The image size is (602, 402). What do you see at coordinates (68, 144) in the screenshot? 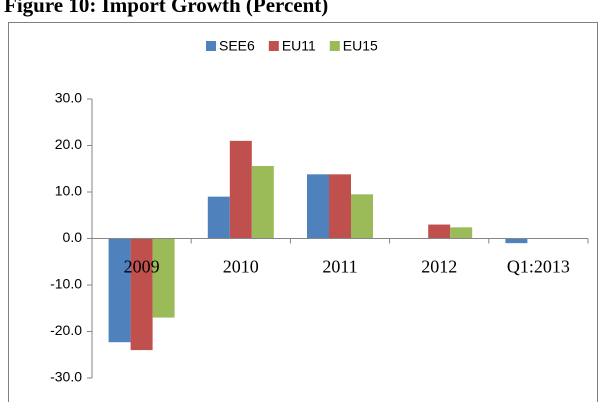
I see `y-tick-label: 20.0` at bounding box center [68, 144].